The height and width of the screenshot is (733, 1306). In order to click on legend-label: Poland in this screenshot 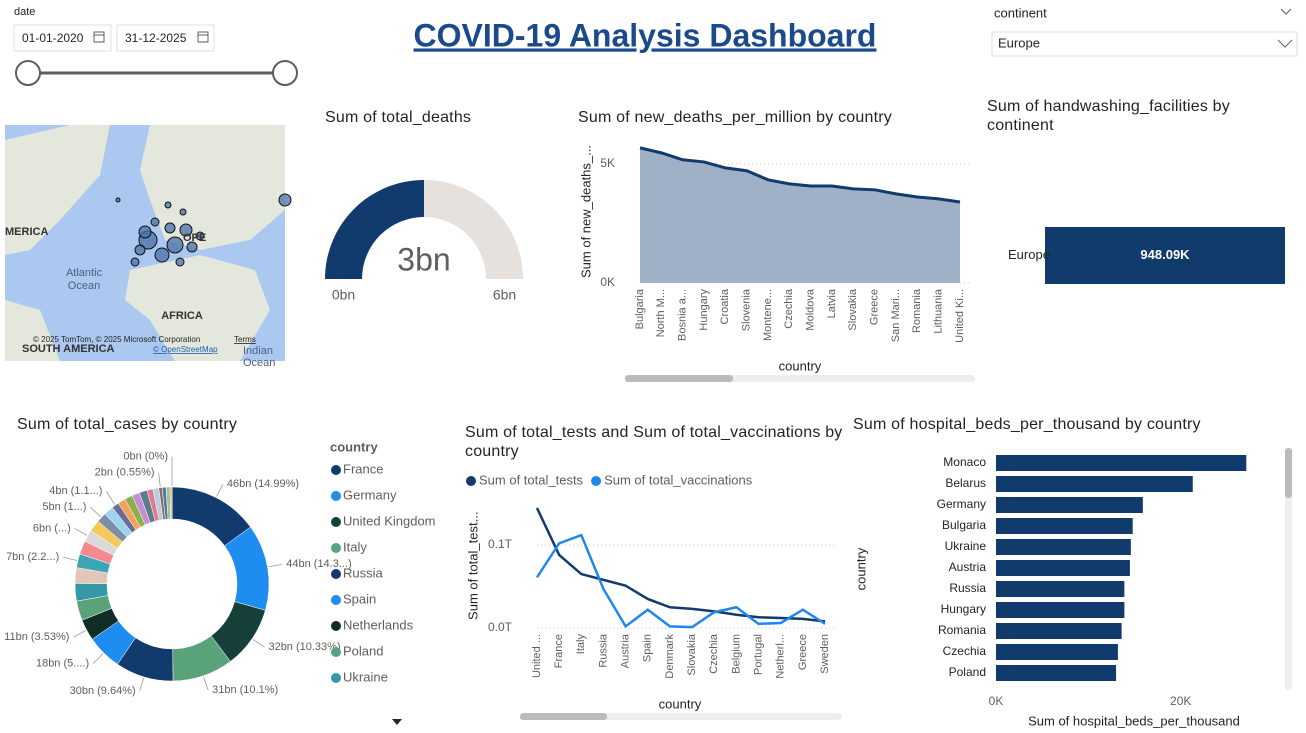, I will do `click(363, 650)`.